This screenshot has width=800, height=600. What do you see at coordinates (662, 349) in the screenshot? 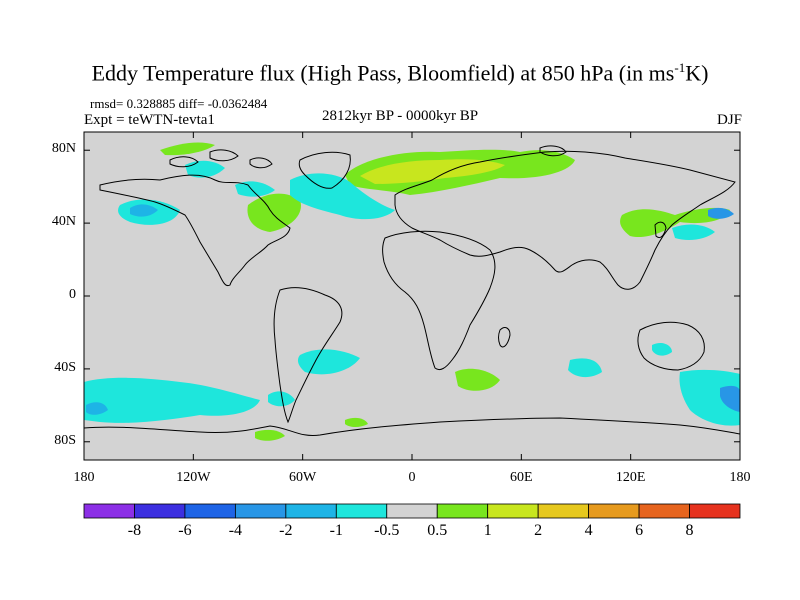
I see `anomaly-patch-sh-cyan-aus` at bounding box center [662, 349].